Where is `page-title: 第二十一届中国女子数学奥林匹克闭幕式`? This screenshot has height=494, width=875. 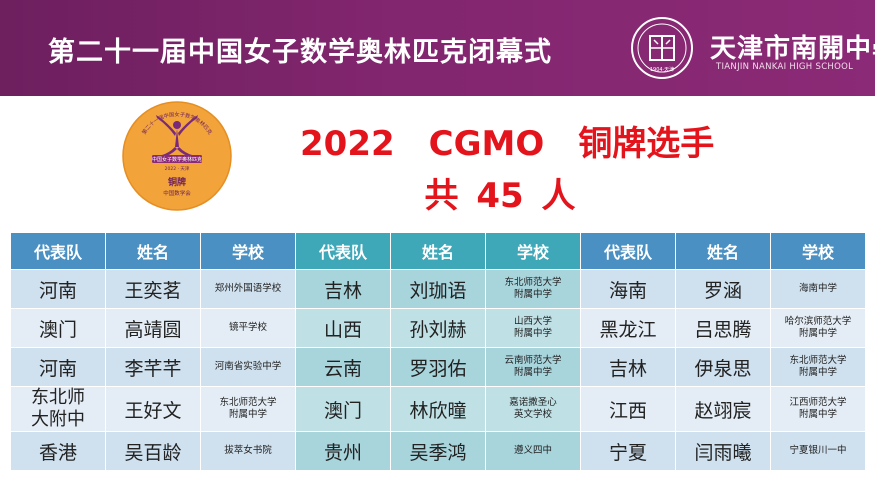
page-title: 第二十一届中国女子数学奥林匹克闭幕式 is located at coordinates (300, 52).